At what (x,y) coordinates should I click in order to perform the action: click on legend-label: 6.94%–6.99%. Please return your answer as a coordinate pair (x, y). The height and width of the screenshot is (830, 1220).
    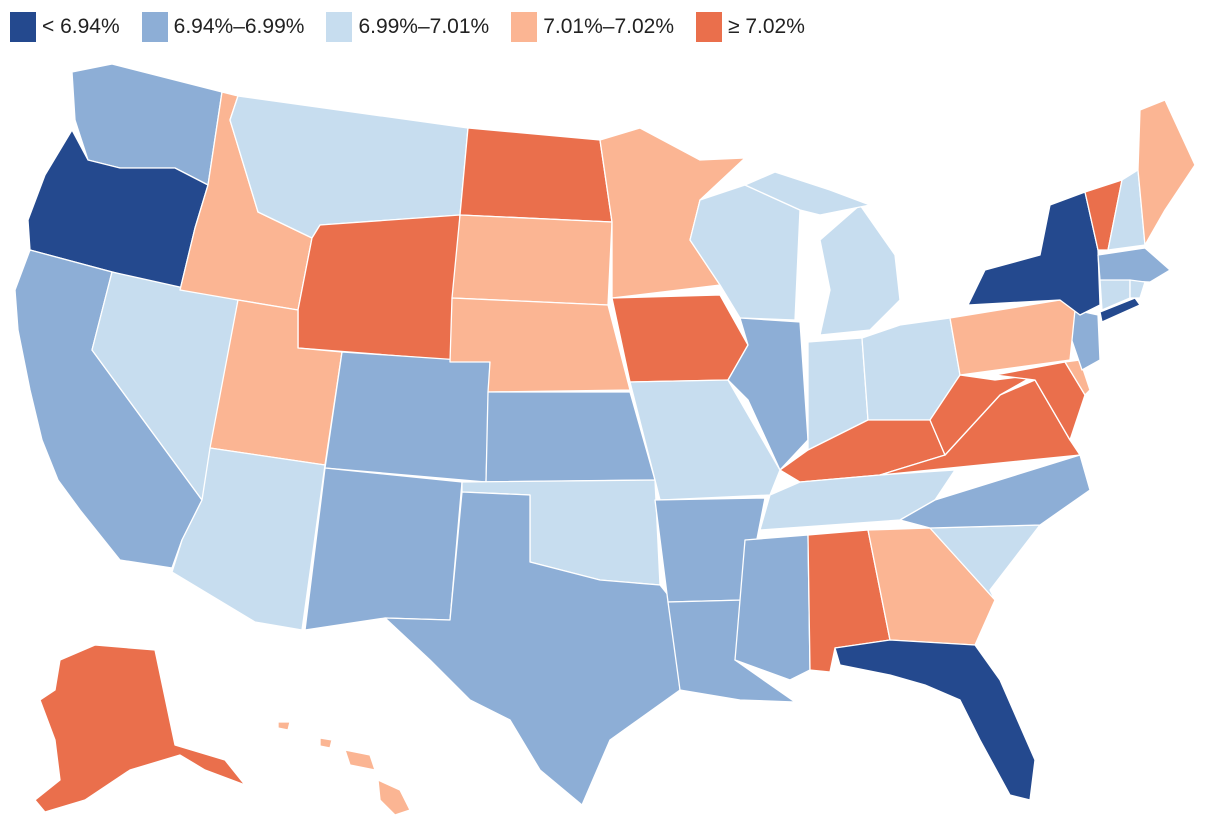
    Looking at the image, I should click on (239, 26).